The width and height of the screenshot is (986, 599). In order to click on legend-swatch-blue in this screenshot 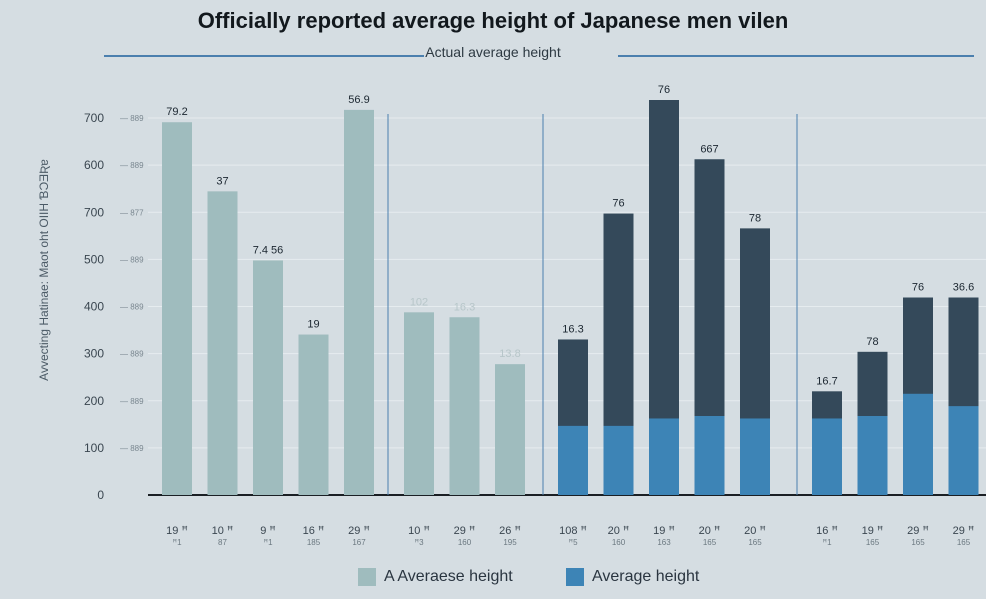, I will do `click(575, 577)`.